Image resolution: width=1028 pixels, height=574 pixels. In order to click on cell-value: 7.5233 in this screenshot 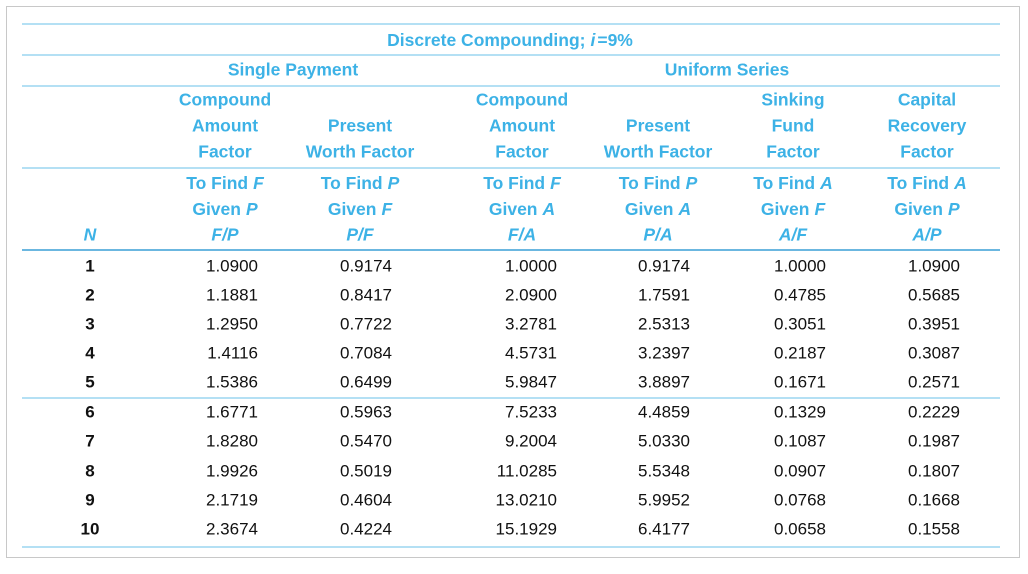, I will do `click(531, 411)`.